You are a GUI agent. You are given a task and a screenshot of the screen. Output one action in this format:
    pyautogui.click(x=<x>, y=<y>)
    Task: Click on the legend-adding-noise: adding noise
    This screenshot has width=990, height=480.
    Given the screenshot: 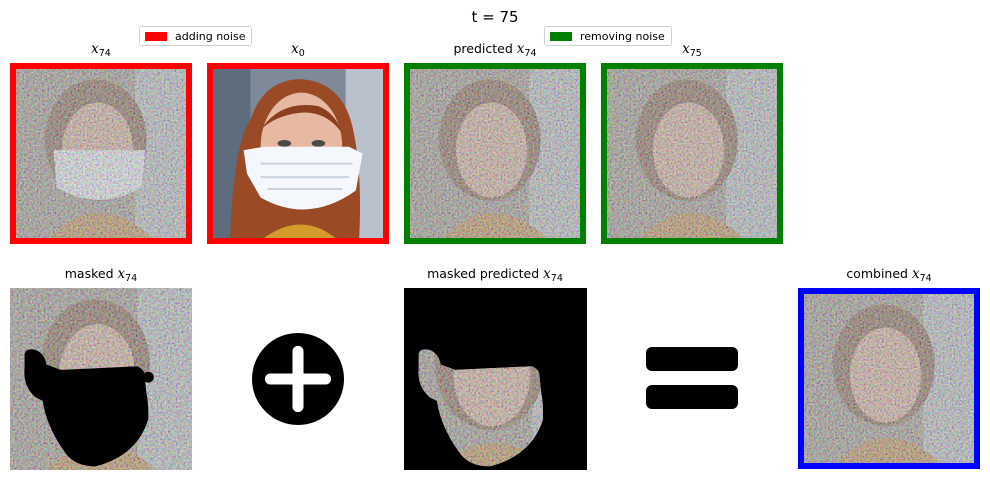 What is the action you would take?
    pyautogui.click(x=196, y=36)
    